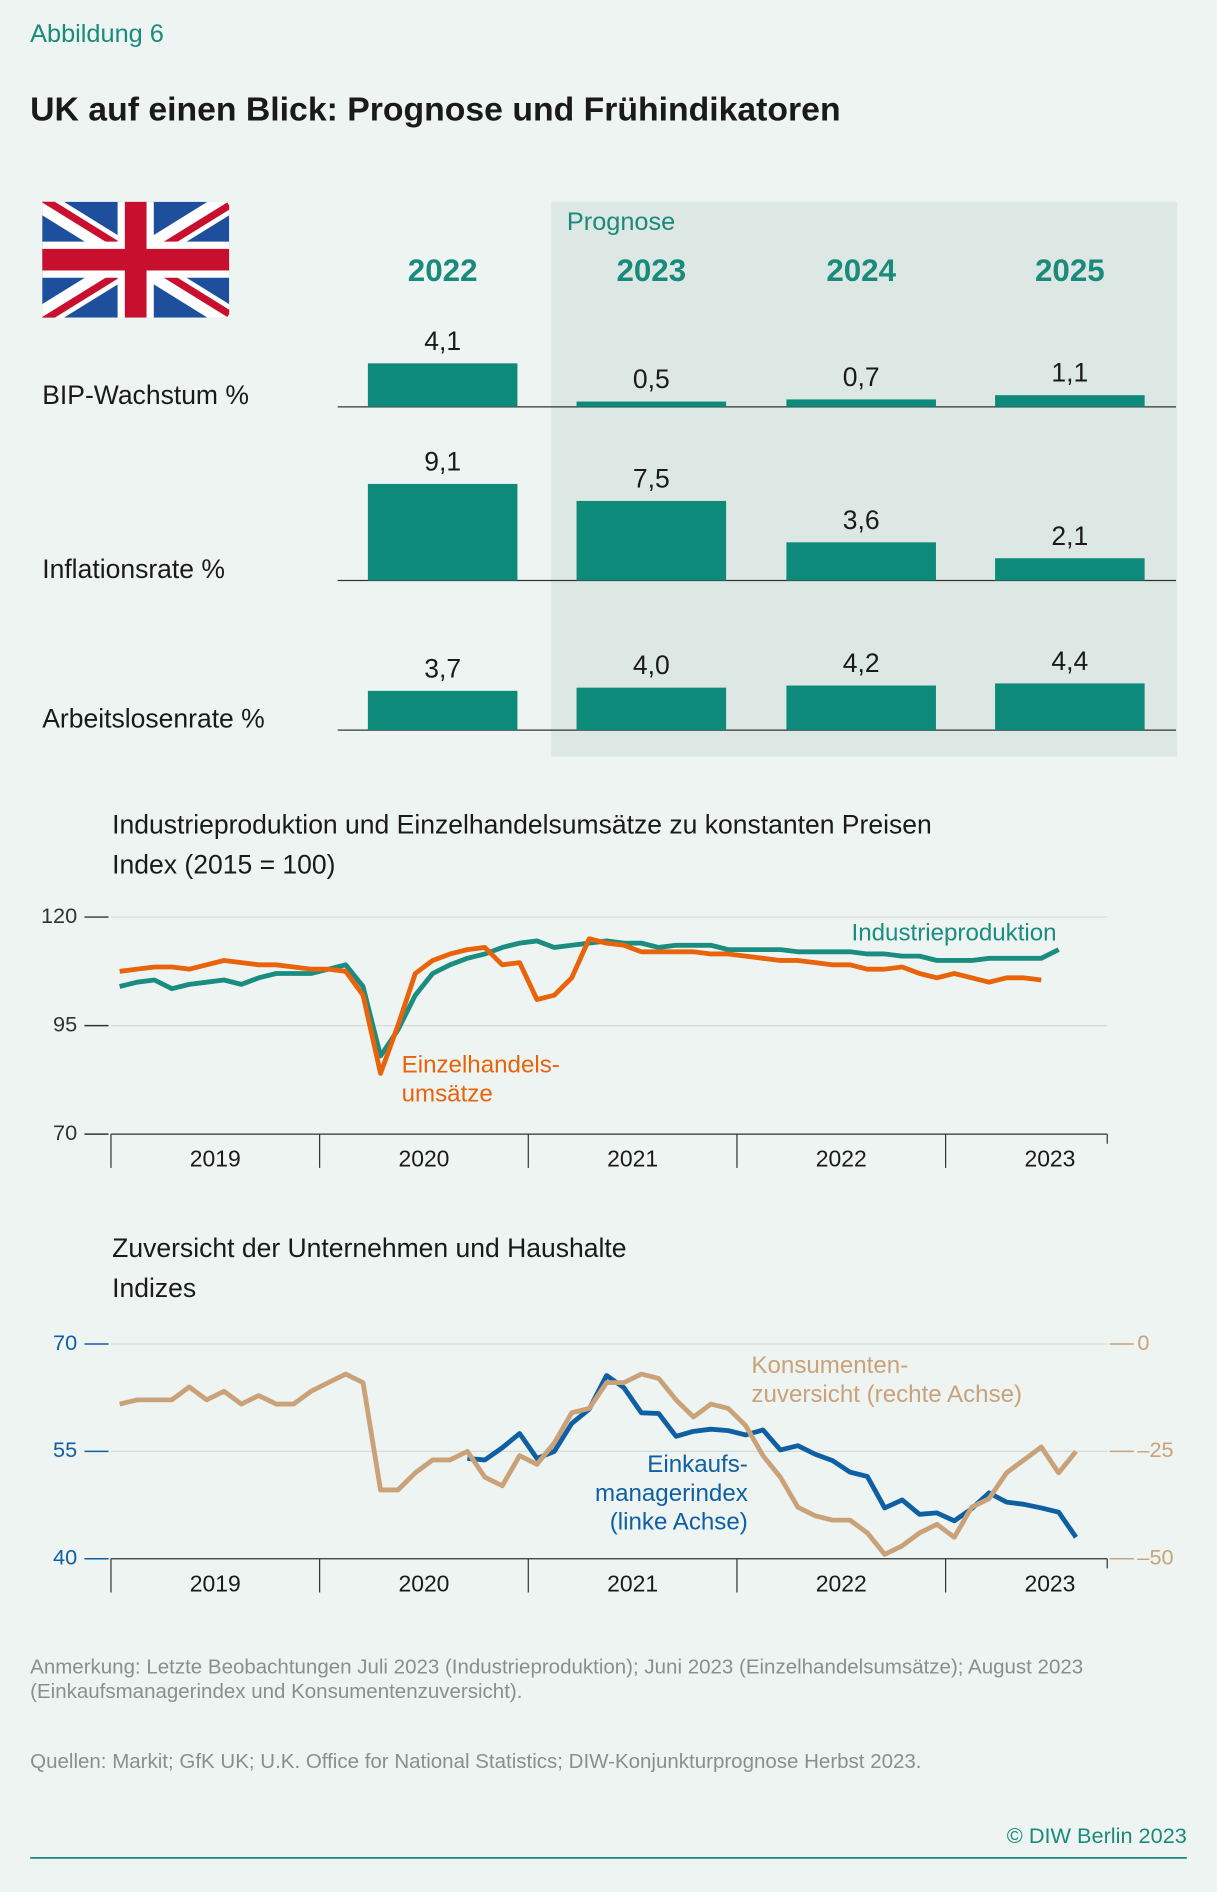 The image size is (1217, 1892). Describe the element at coordinates (651, 478) in the screenshot. I see `value-label: 7,5` at that location.